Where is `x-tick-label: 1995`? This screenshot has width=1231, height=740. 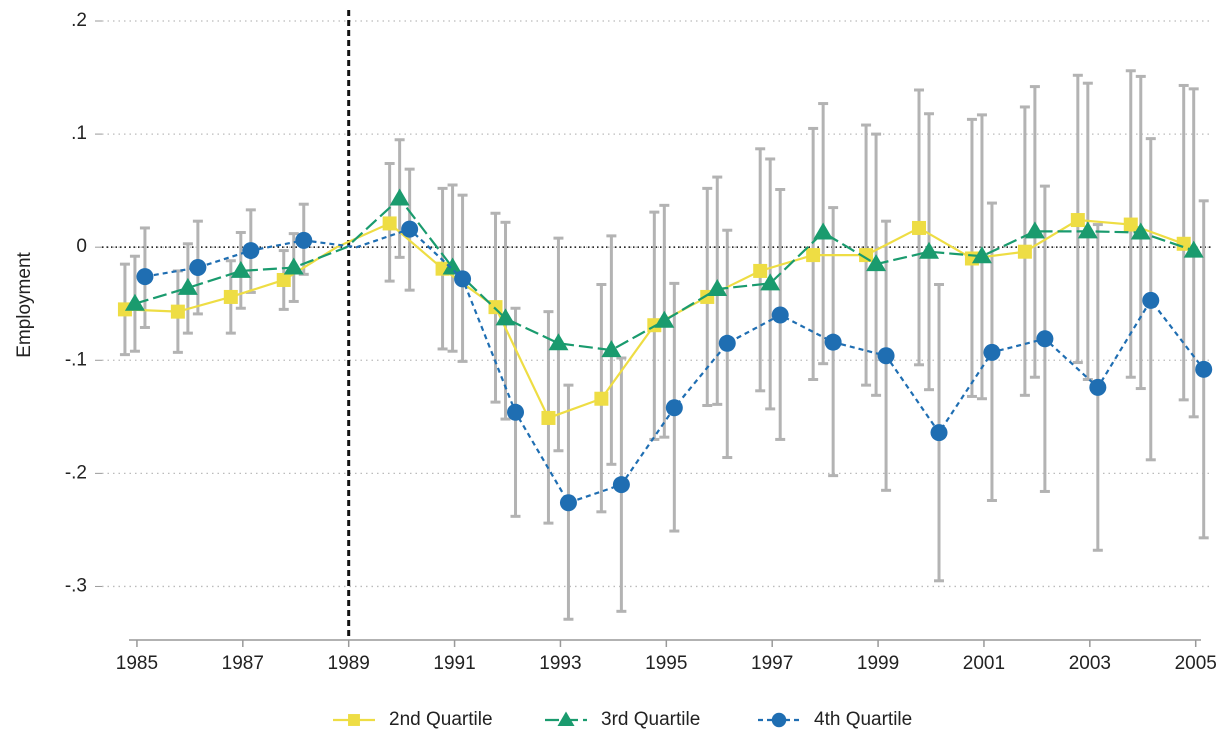
x-tick-label: 1995 is located at coordinates (666, 663).